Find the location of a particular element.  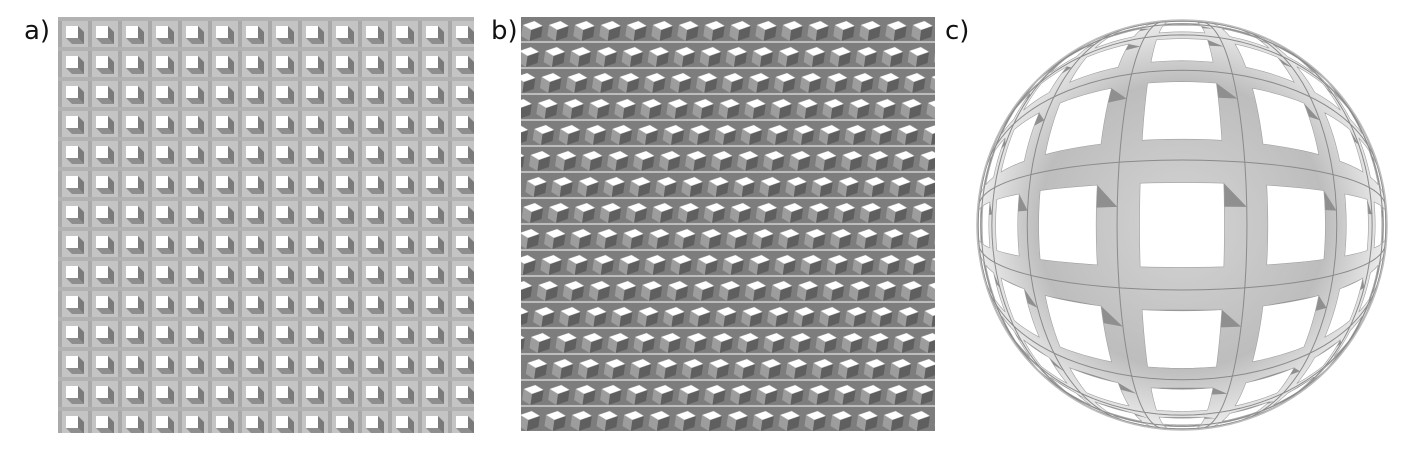

panel-label-b: b) is located at coordinates (504, 31).